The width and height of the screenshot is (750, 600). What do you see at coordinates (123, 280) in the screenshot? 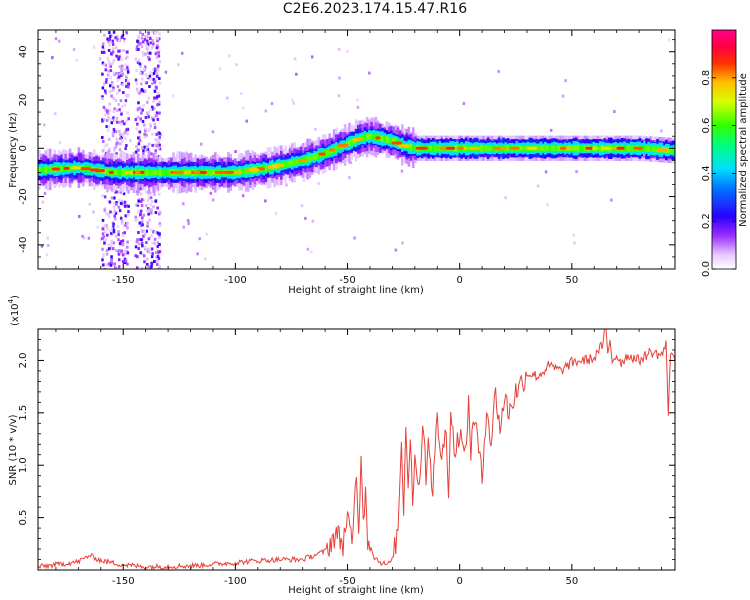
I see `spectrogram-x-tick-label: -150` at bounding box center [123, 280].